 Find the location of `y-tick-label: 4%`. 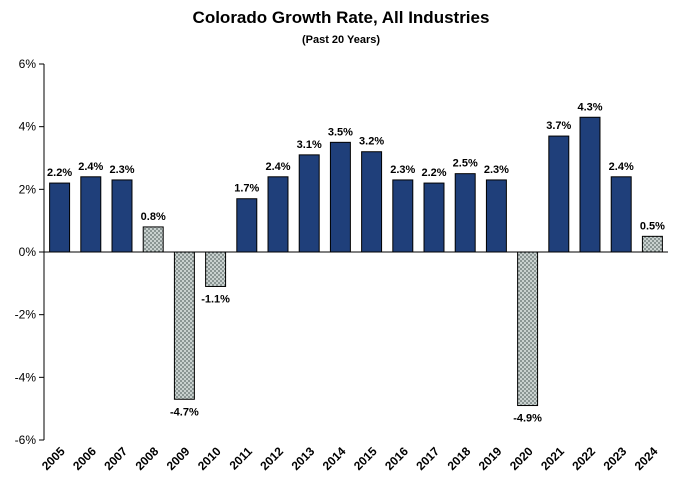

y-tick-label: 4% is located at coordinates (28, 127).